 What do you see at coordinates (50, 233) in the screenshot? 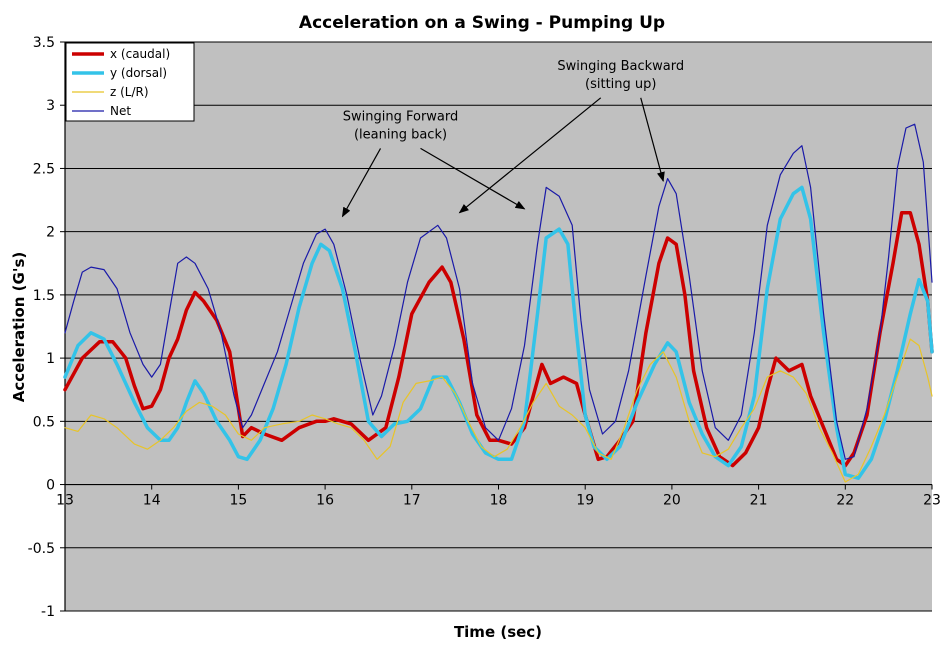
I see `y-tick-label: 2` at bounding box center [50, 233].